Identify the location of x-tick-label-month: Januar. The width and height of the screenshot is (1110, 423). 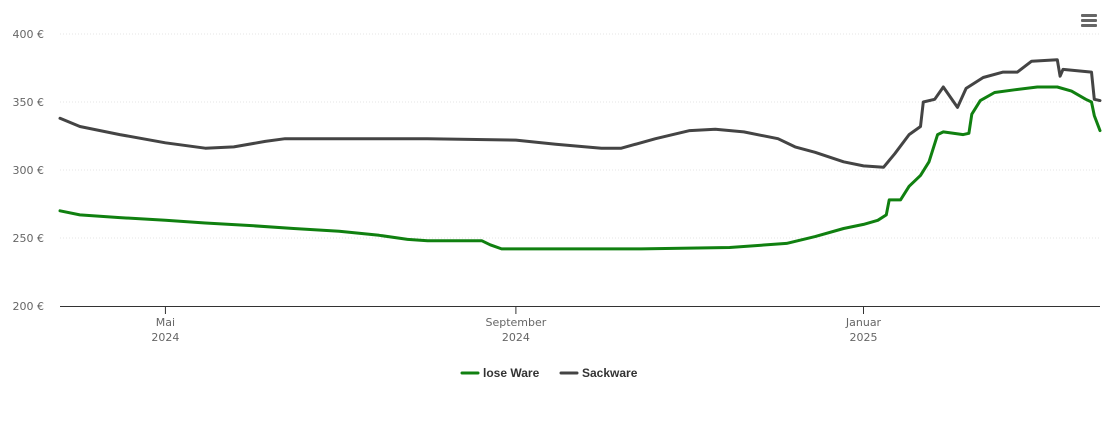
(863, 322).